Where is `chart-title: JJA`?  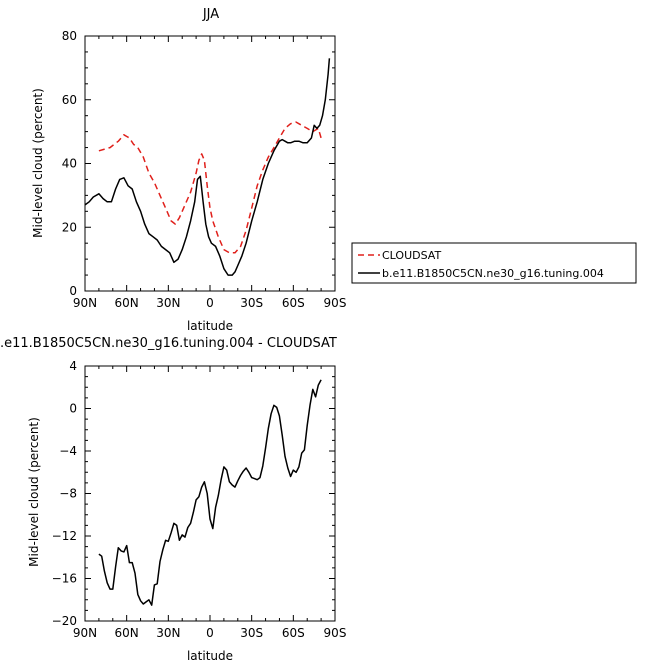
chart-title: JJA is located at coordinates (210, 14).